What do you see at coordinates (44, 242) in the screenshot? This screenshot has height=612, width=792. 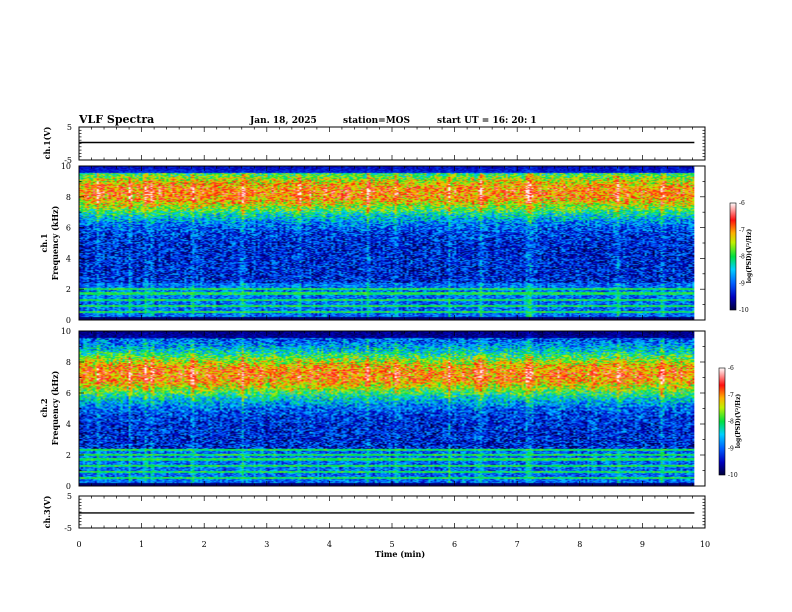 I see `ch1-channel-ylabel: ch.1` at bounding box center [44, 242].